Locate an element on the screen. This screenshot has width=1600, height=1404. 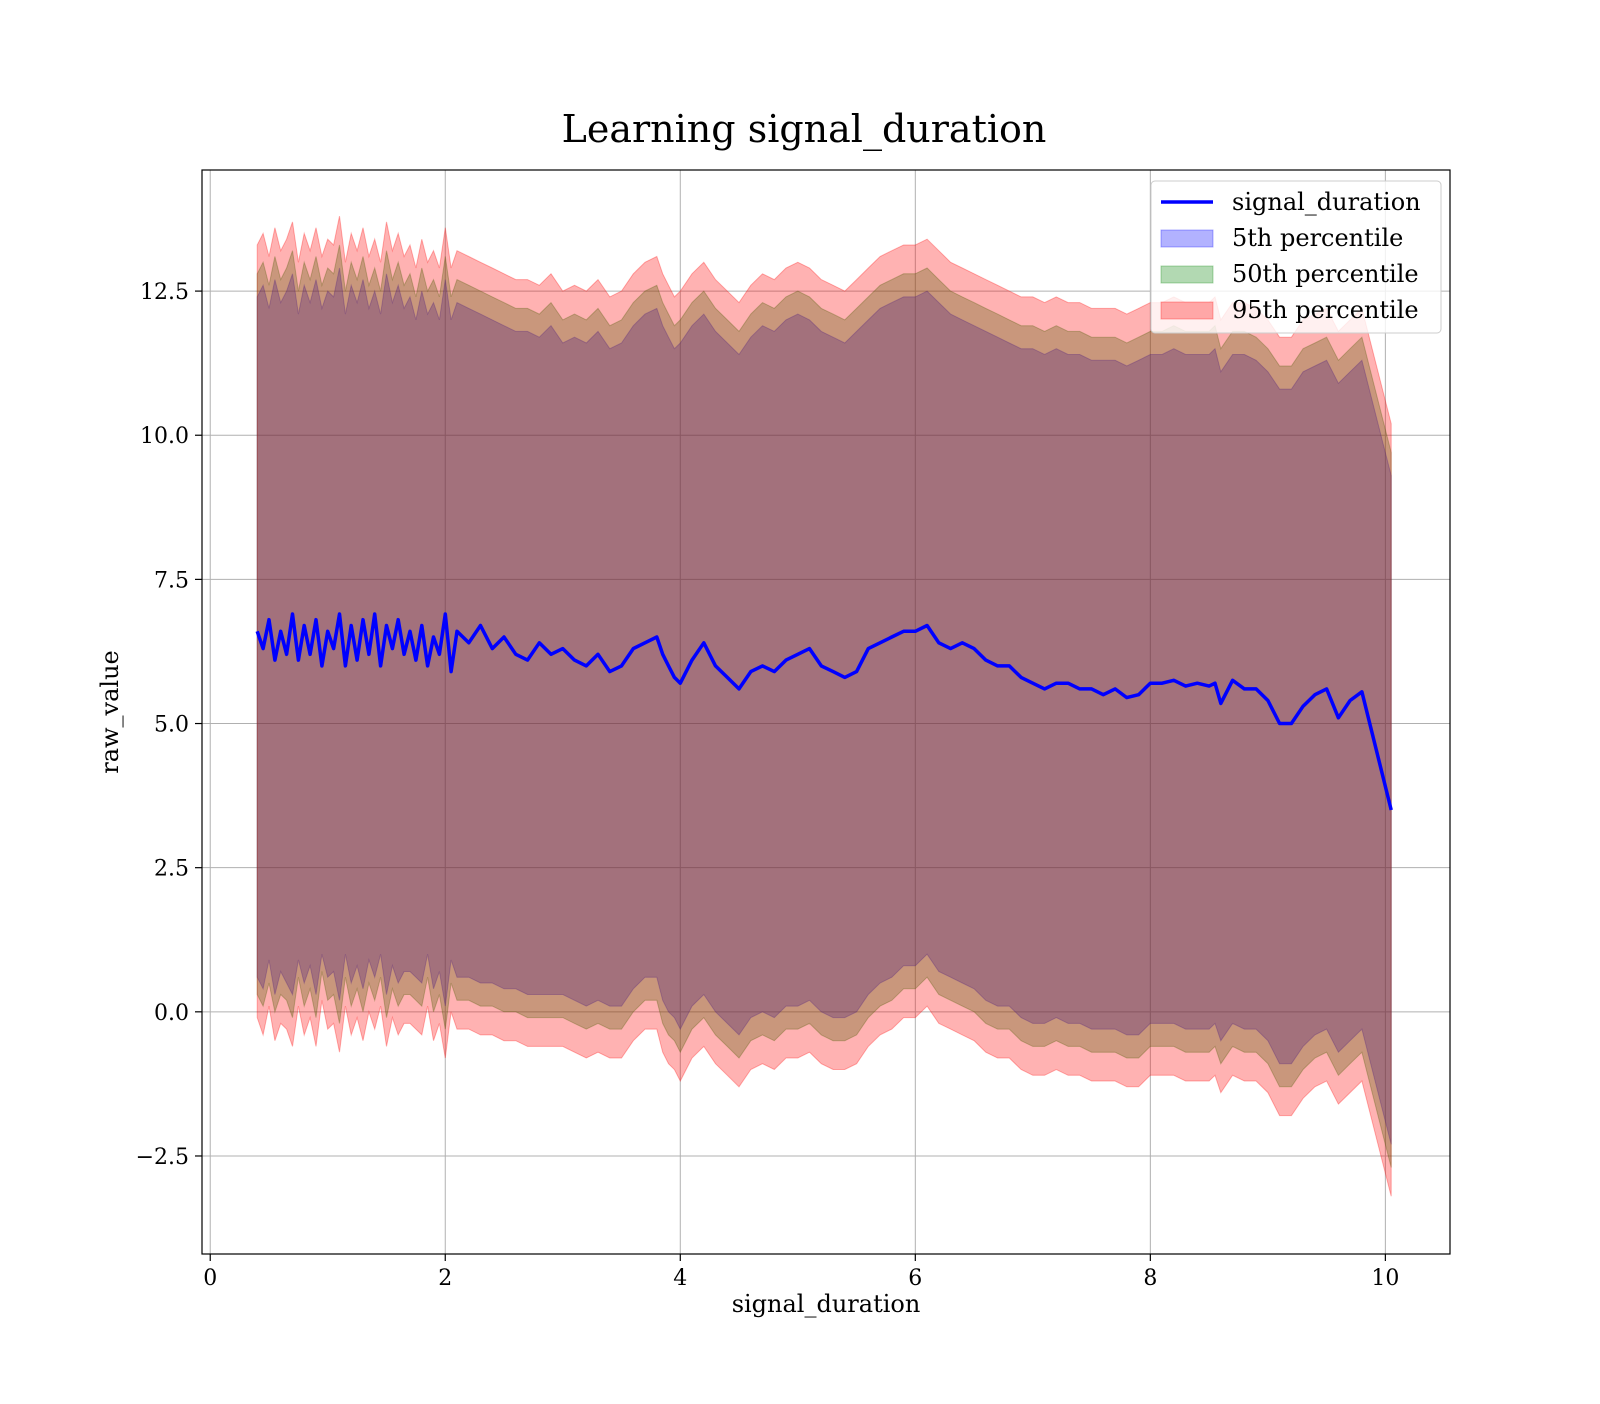
x-tick-label: 0 is located at coordinates (210, 1278).